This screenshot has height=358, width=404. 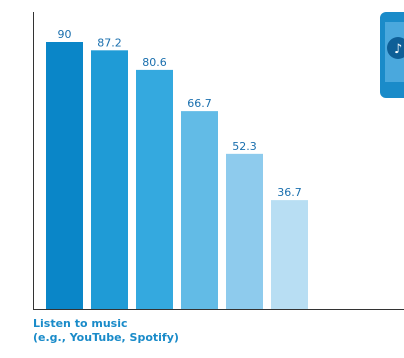 What do you see at coordinates (80, 323) in the screenshot?
I see `chart-title-line-1: Listen to music` at bounding box center [80, 323].